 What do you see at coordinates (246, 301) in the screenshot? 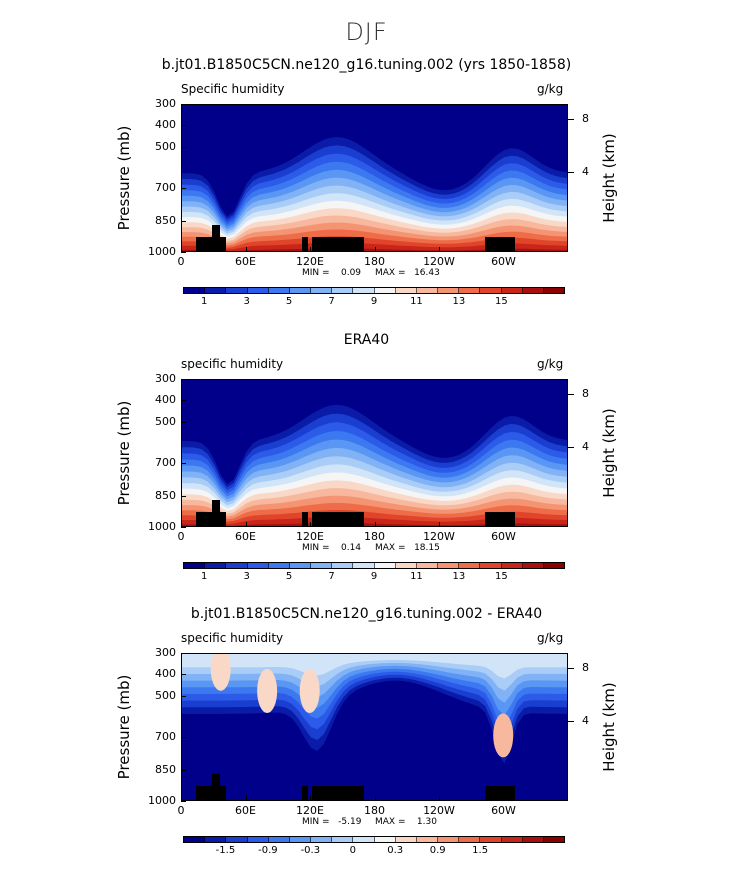
I see `colorbar-tick-label: 3` at bounding box center [246, 301].